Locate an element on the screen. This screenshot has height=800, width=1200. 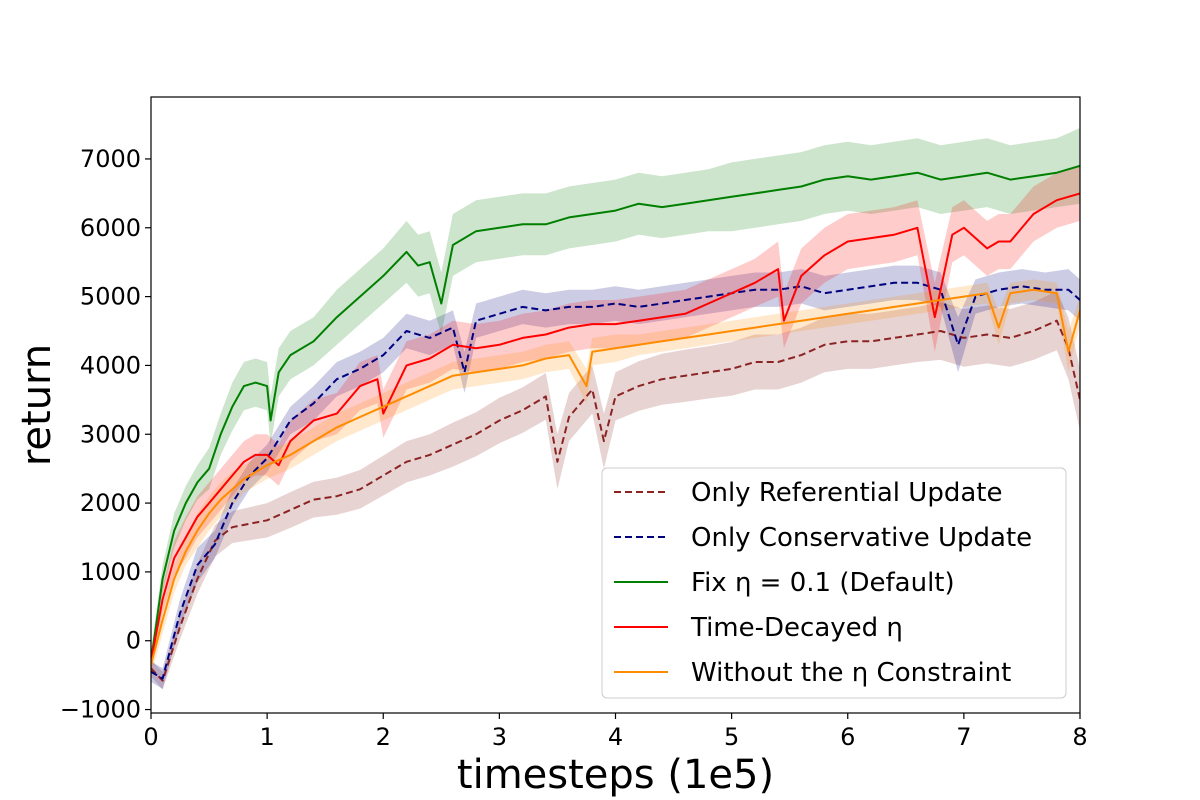
y-axis-label: return is located at coordinates (37, 405).